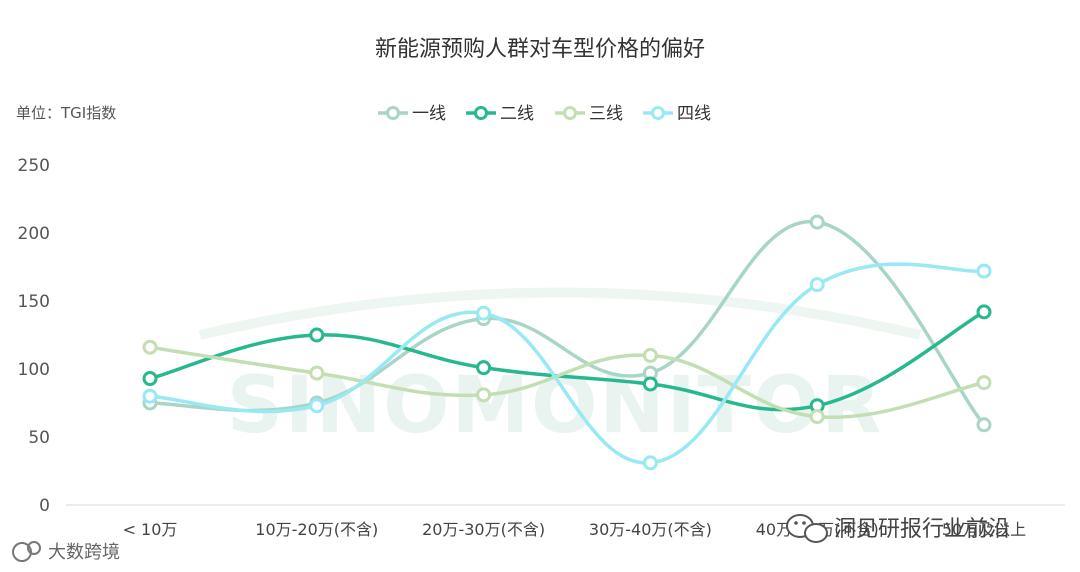 The width and height of the screenshot is (1080, 572). I want to click on legend-item: 四线, so click(677, 114).